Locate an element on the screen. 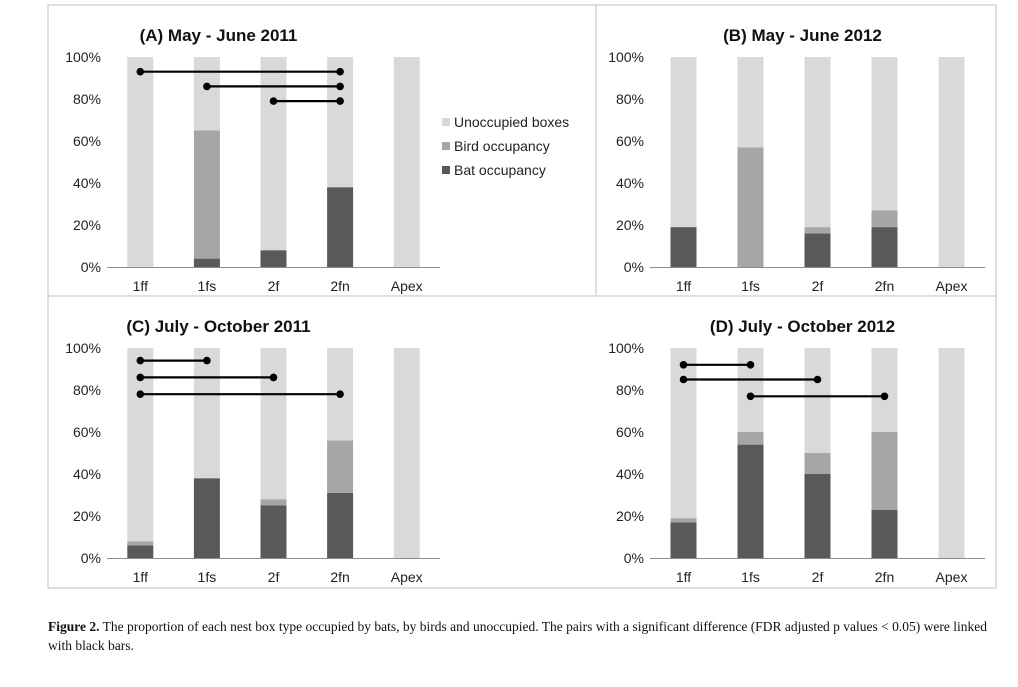 The height and width of the screenshot is (687, 1018). legend-swatch-bat is located at coordinates (446, 170).